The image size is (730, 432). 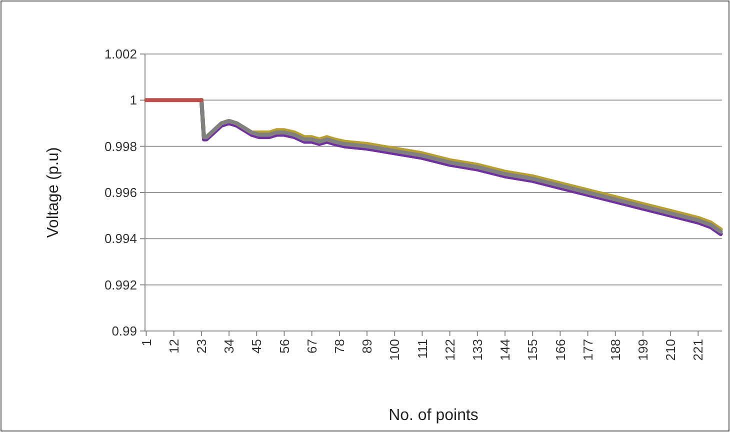 What do you see at coordinates (532, 350) in the screenshot?
I see `x-tick-label: 155` at bounding box center [532, 350].